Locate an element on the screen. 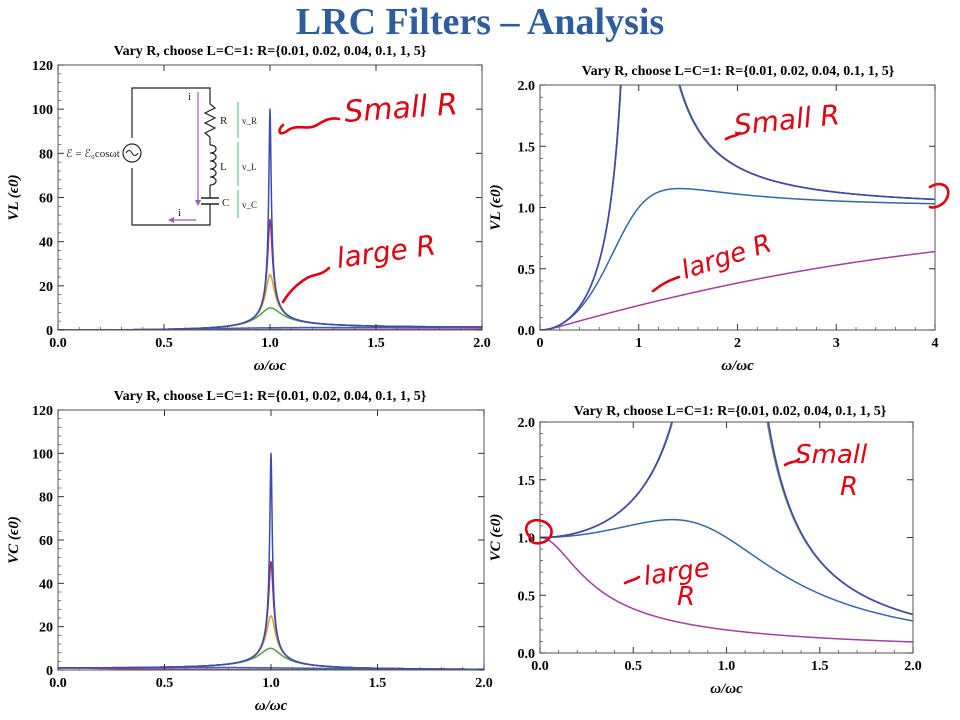 The image size is (960, 720). circuit-wire-bottom is located at coordinates (171, 197).